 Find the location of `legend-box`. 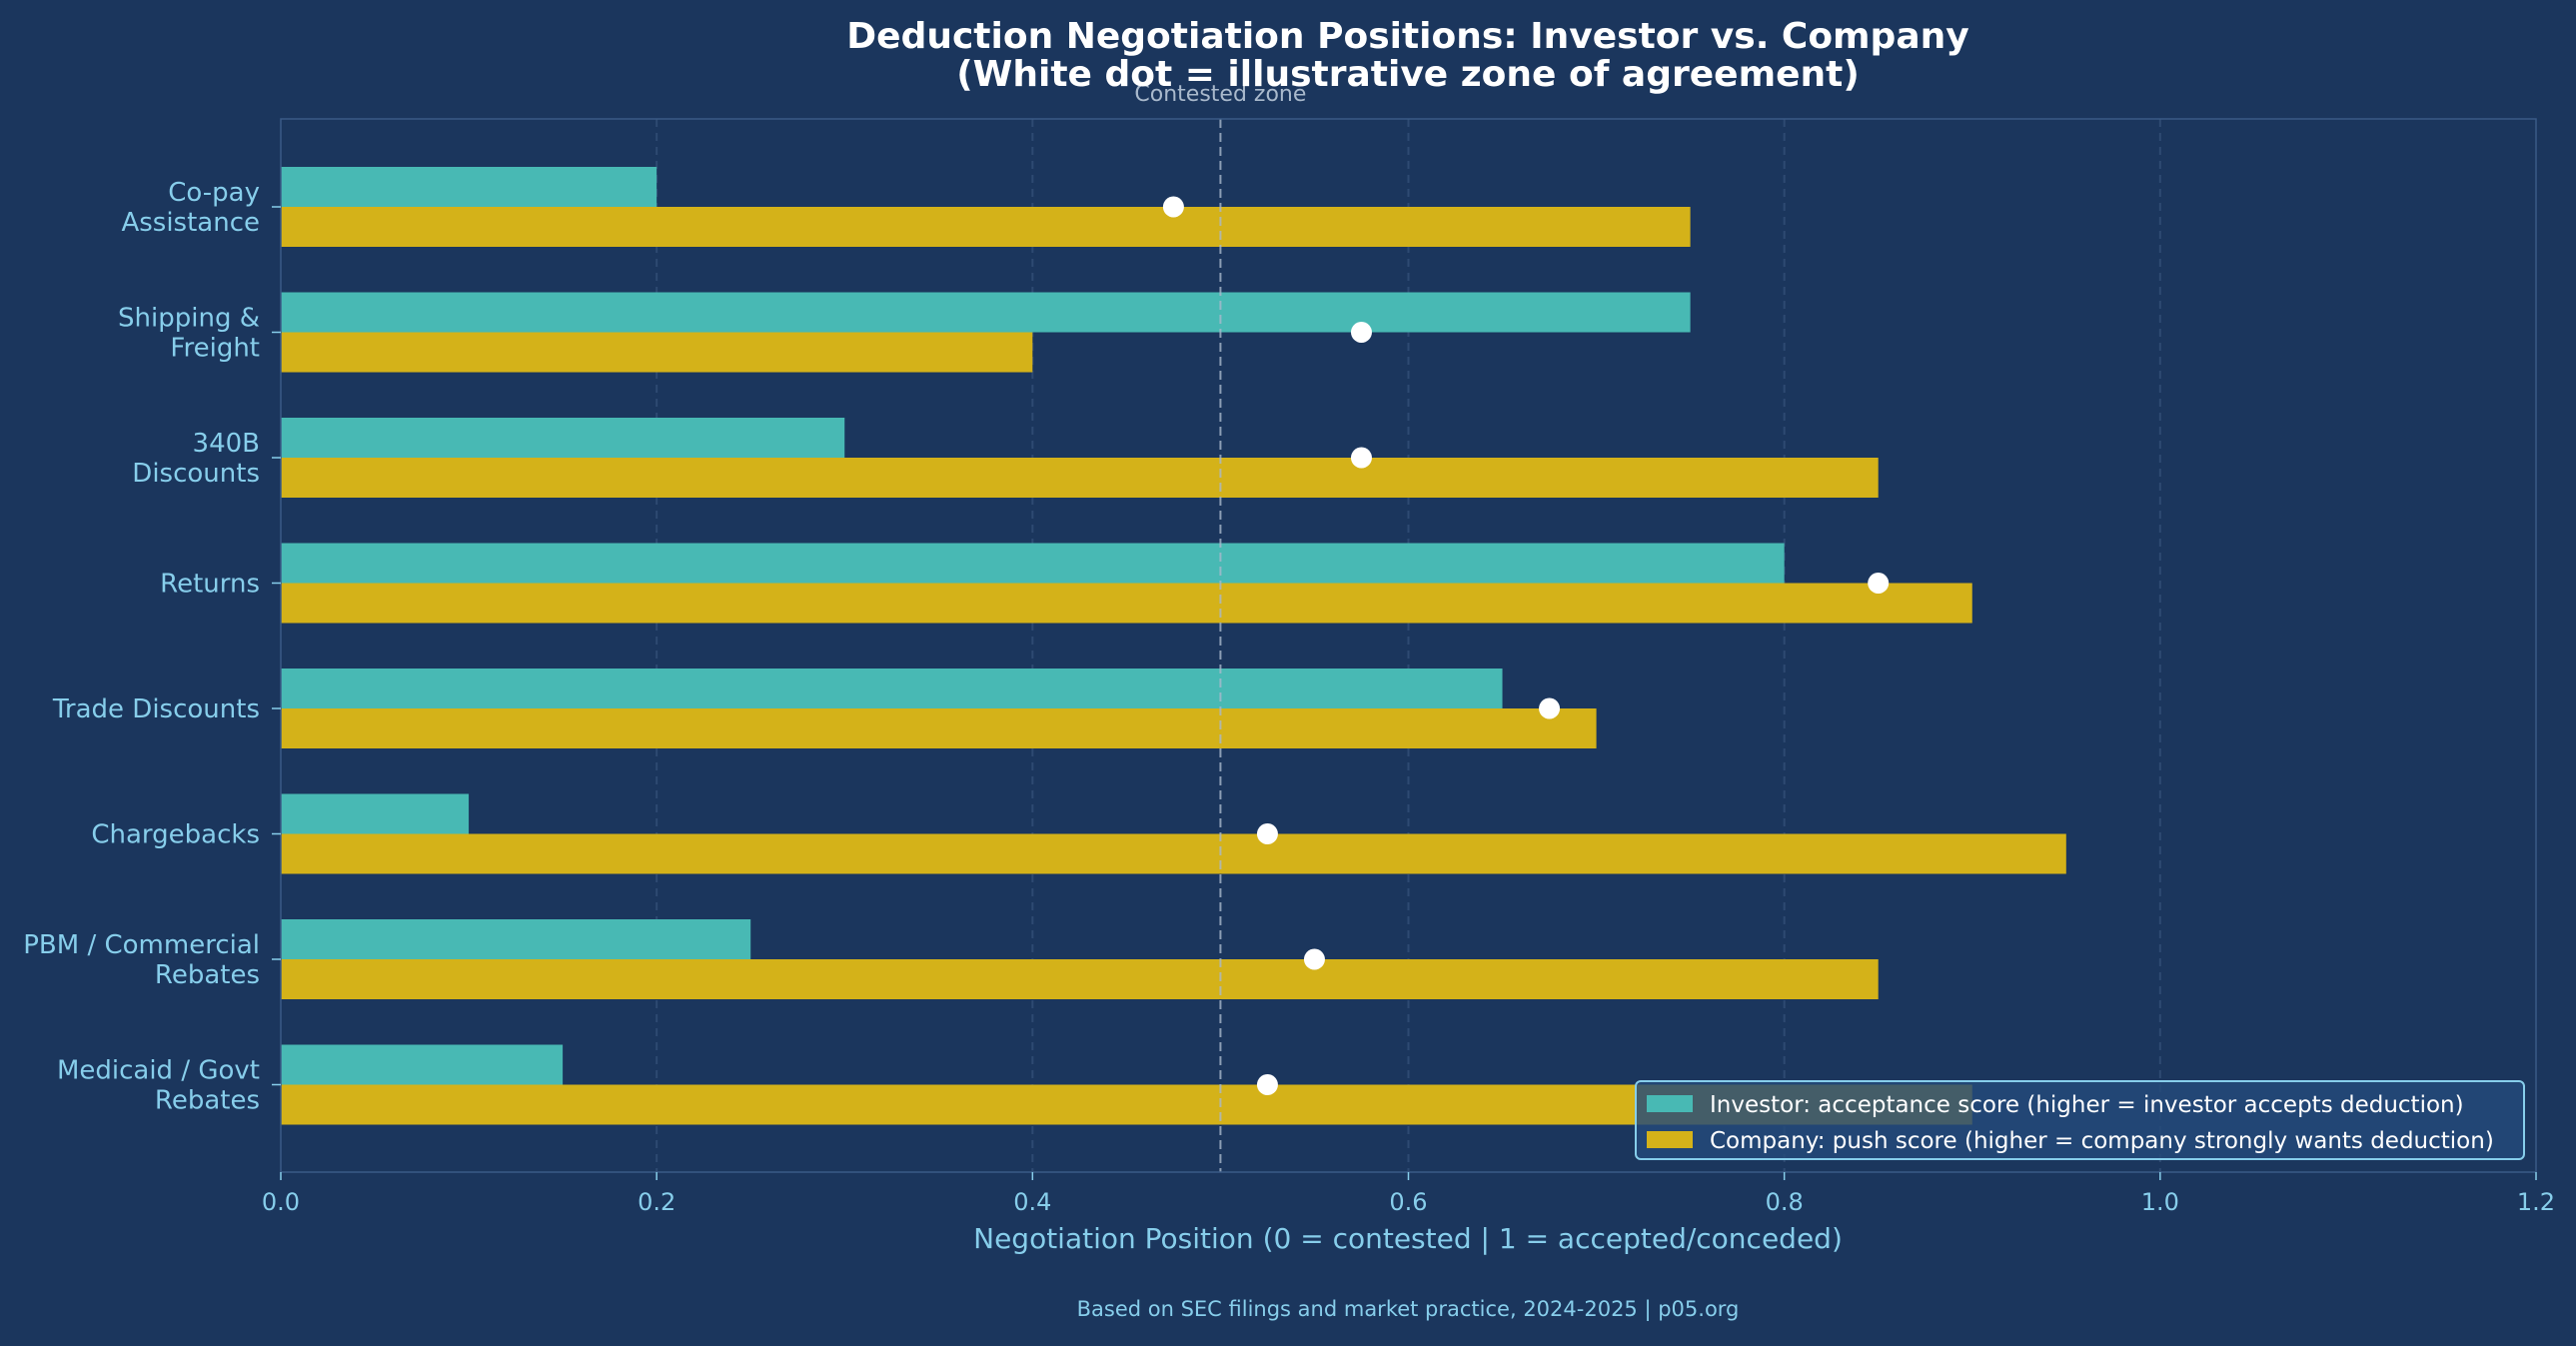

legend-box is located at coordinates (2080, 1120).